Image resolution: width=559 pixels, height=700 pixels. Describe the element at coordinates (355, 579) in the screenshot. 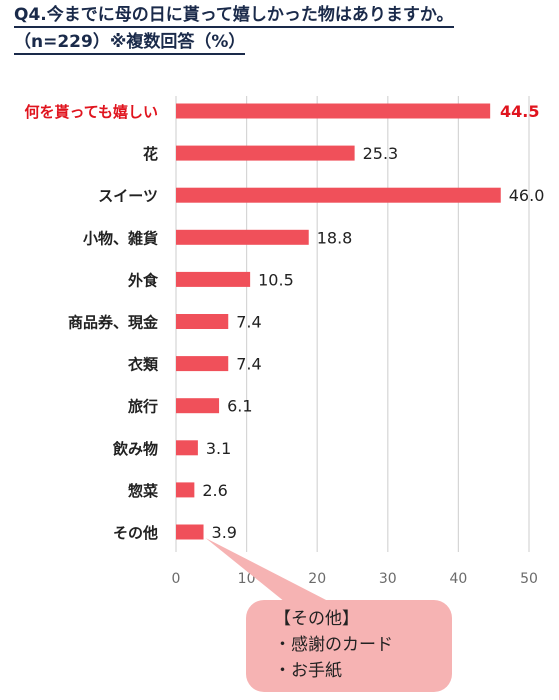

I see `x-axis-tick-labels: 0 10 20 30 40 50` at that location.